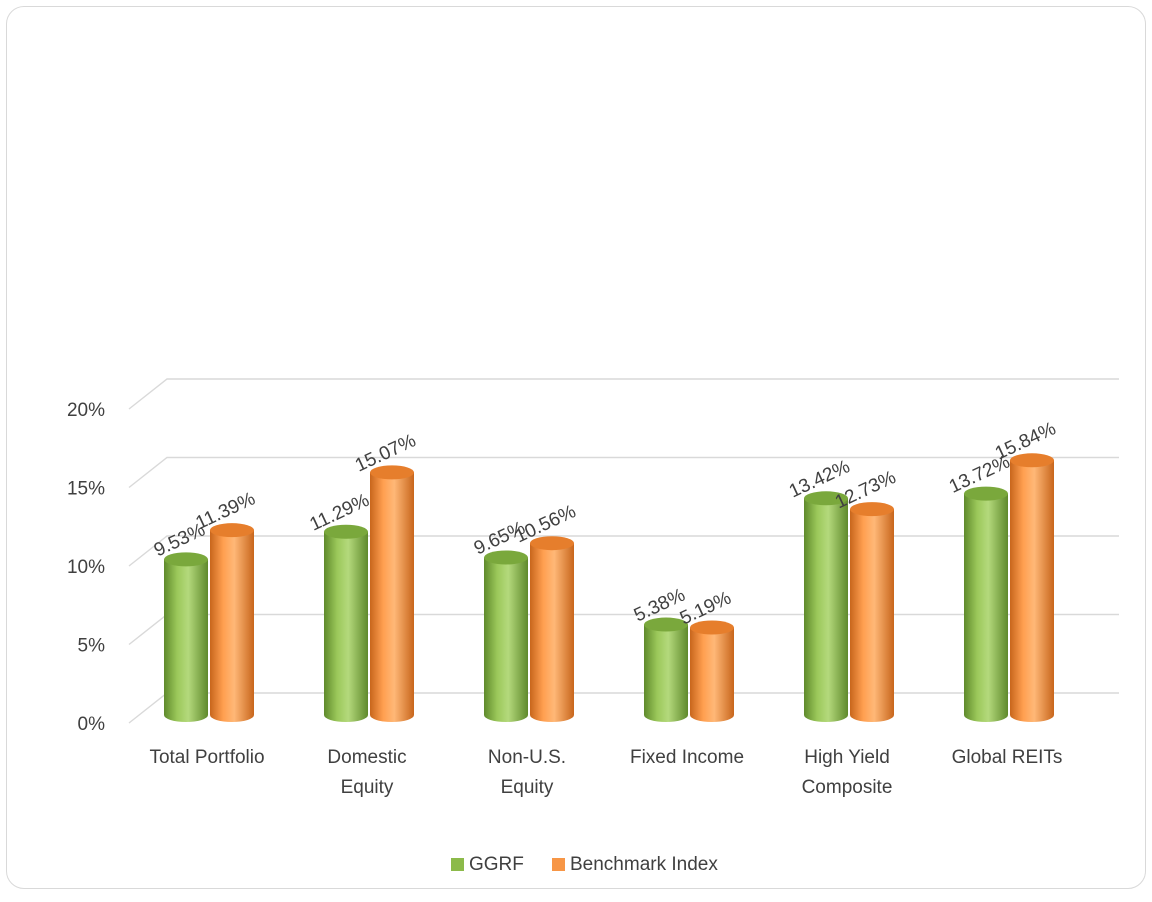  I want to click on legend-label: Benchmark Index, so click(644, 864).